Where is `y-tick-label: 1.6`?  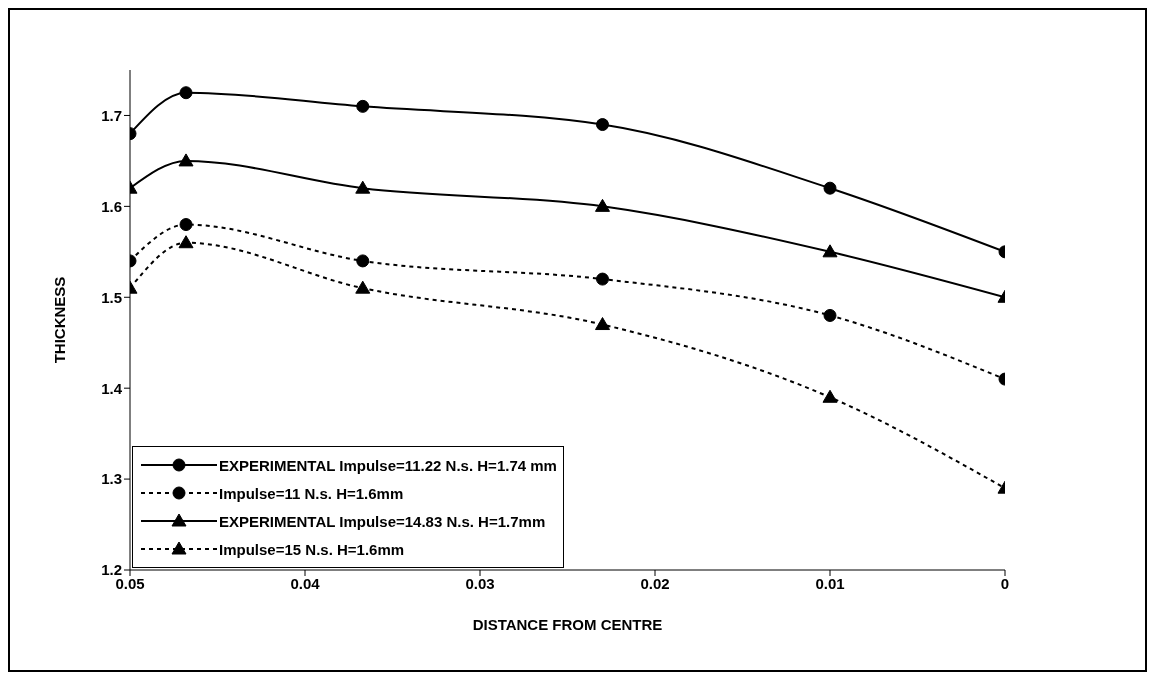 y-tick-label: 1.6 is located at coordinates (111, 206).